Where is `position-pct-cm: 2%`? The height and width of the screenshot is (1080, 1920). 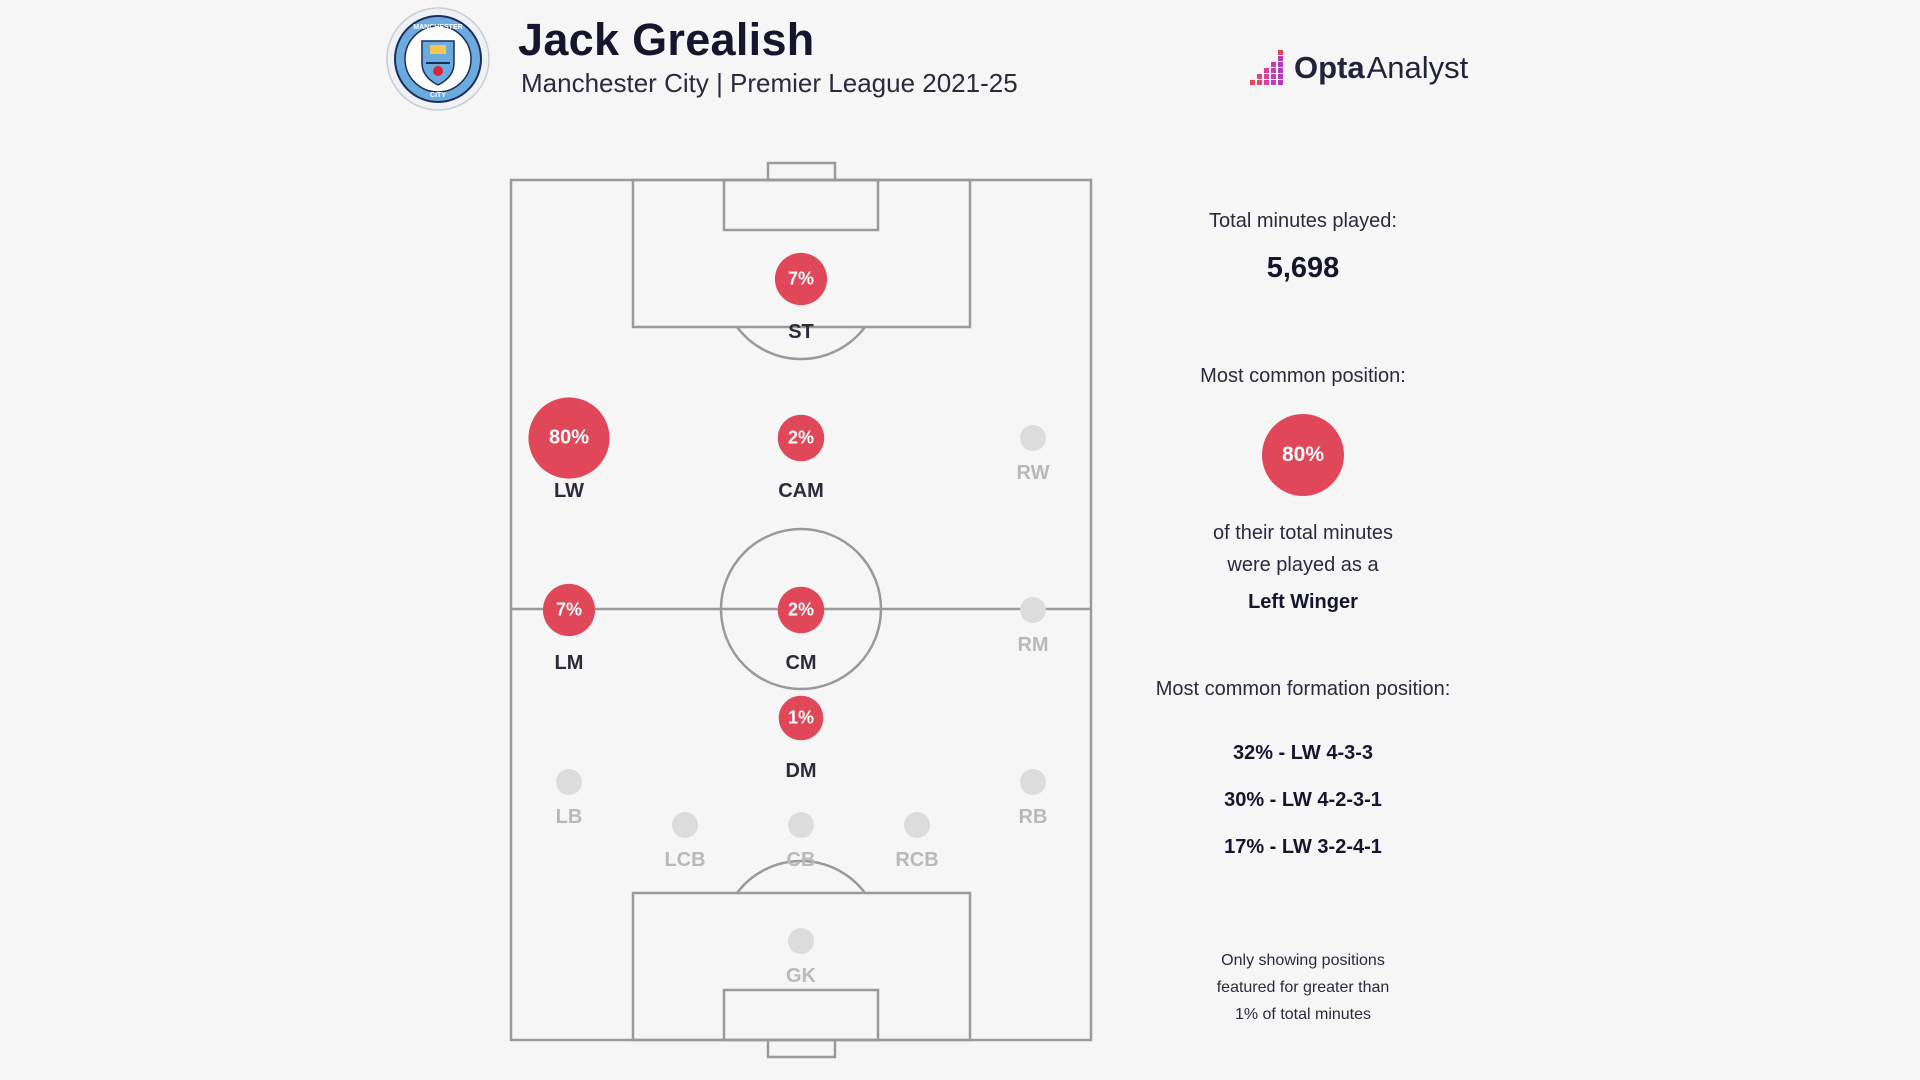
position-pct-cm: 2% is located at coordinates (801, 609).